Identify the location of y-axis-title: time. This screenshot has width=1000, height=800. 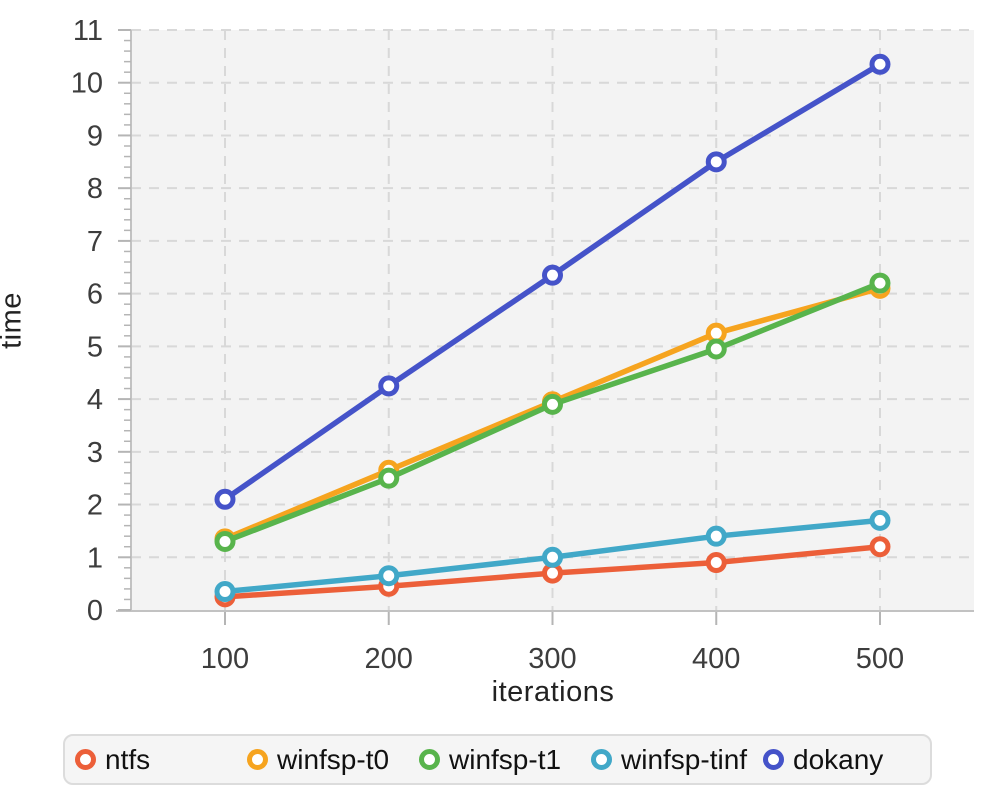
(14, 320).